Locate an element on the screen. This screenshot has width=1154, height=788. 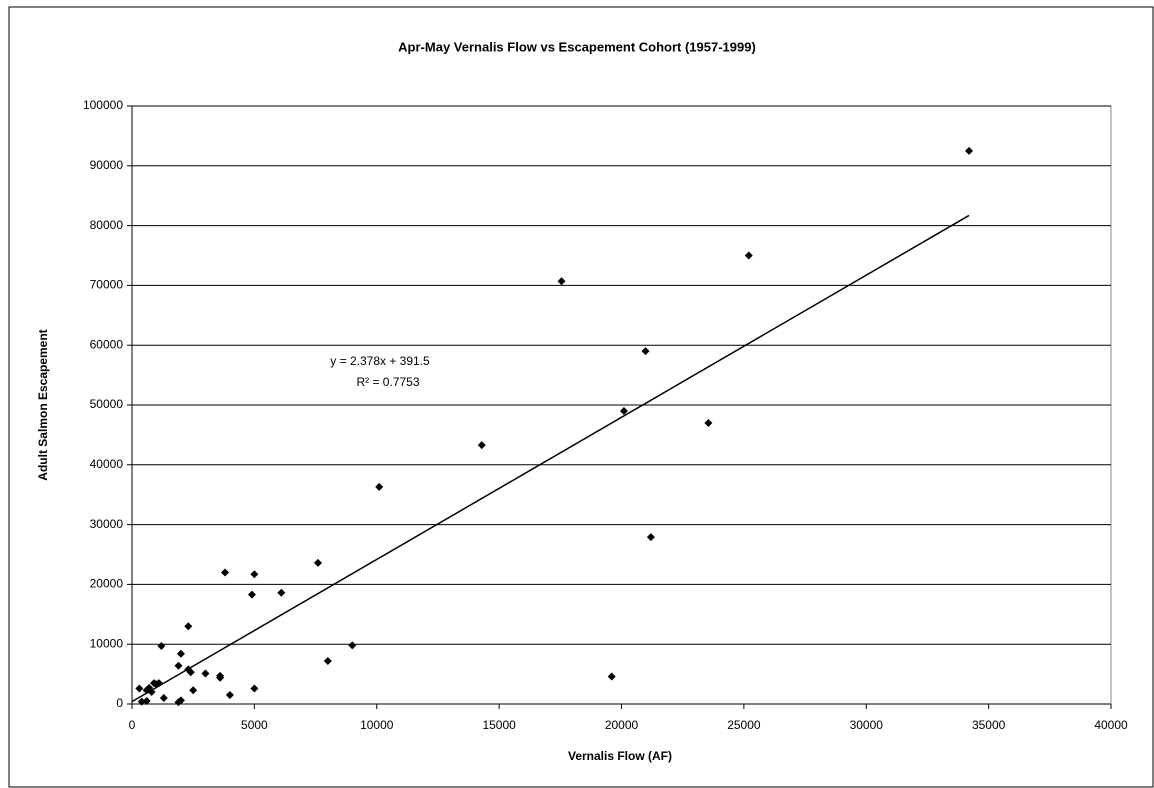
y-tick-label: 50000 is located at coordinates (107, 404).